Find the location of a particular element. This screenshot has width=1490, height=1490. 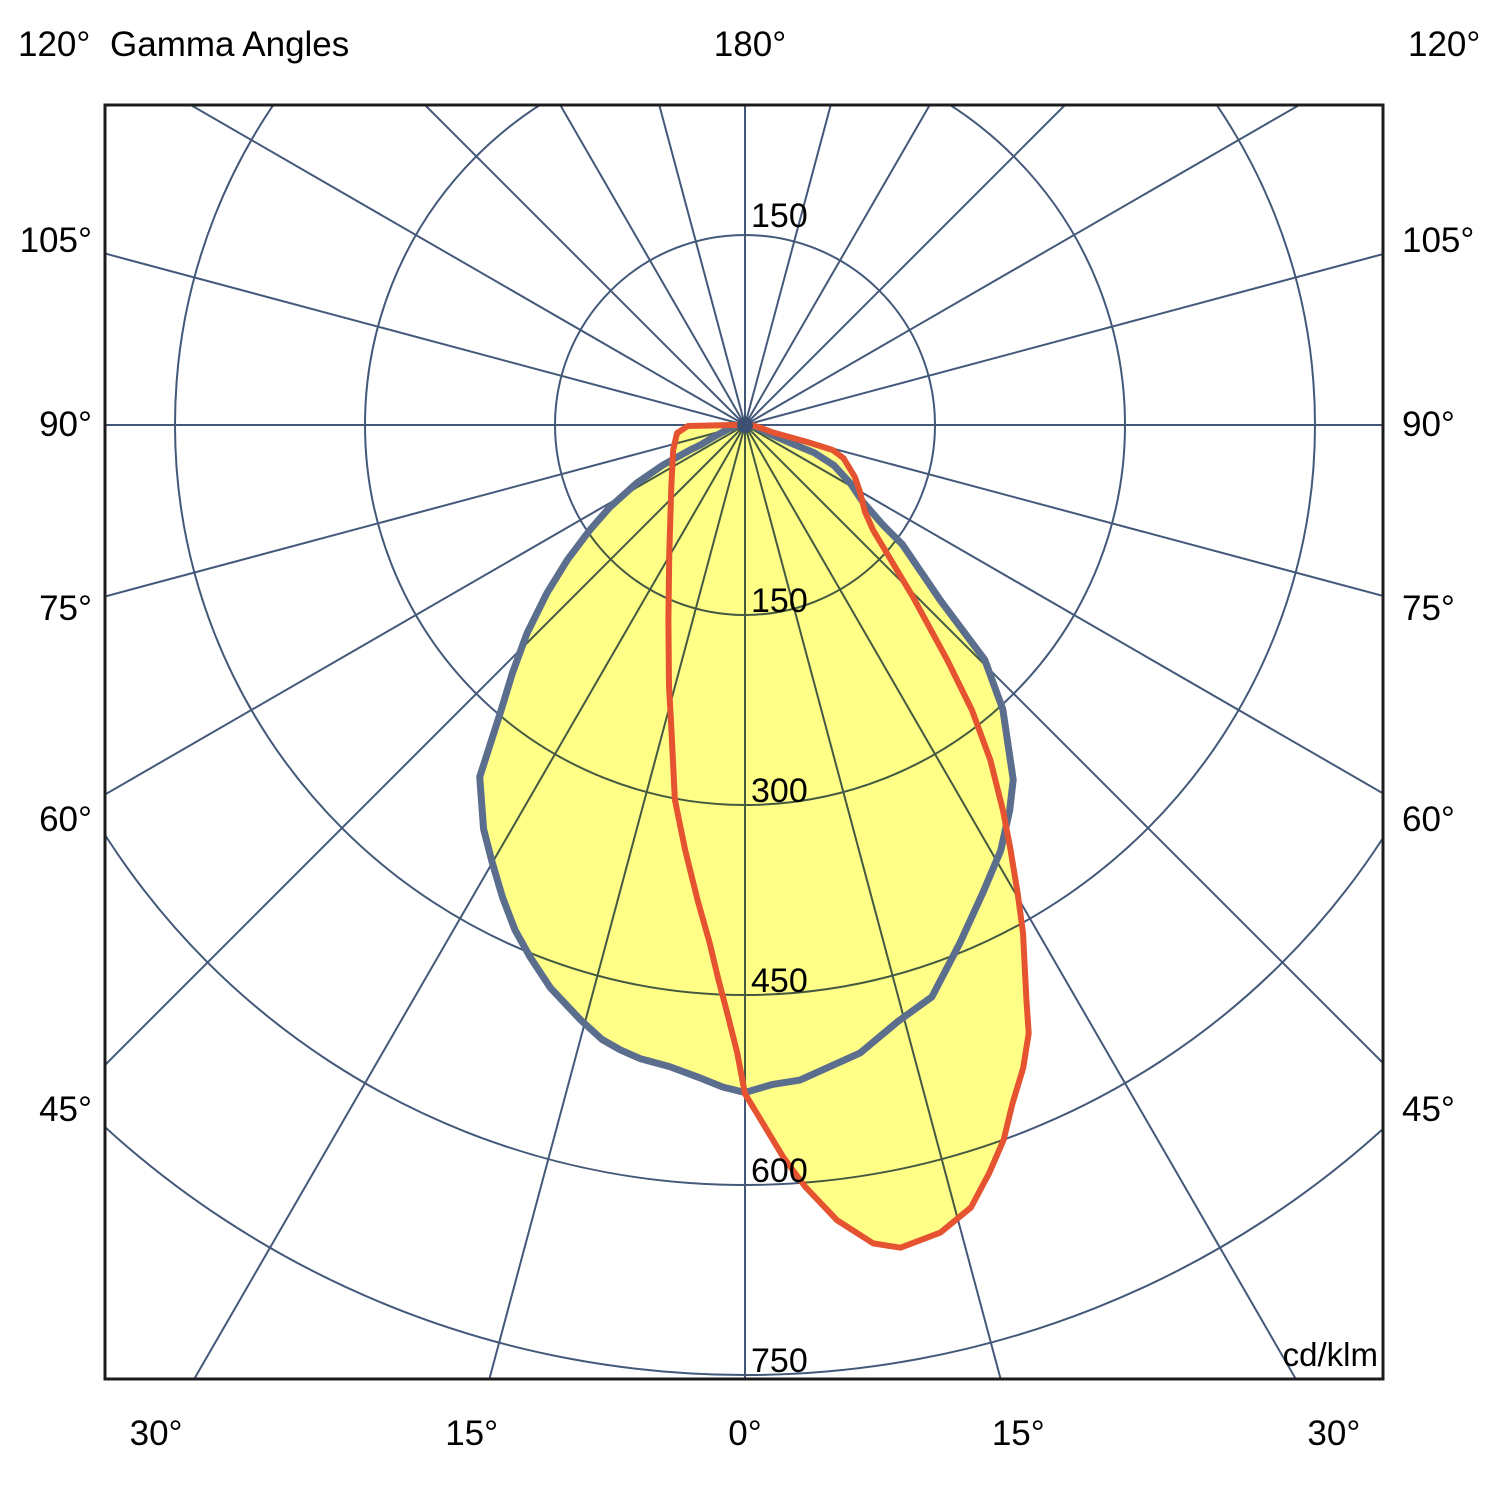

axis-label-left-75: 75° is located at coordinates (65, 608).